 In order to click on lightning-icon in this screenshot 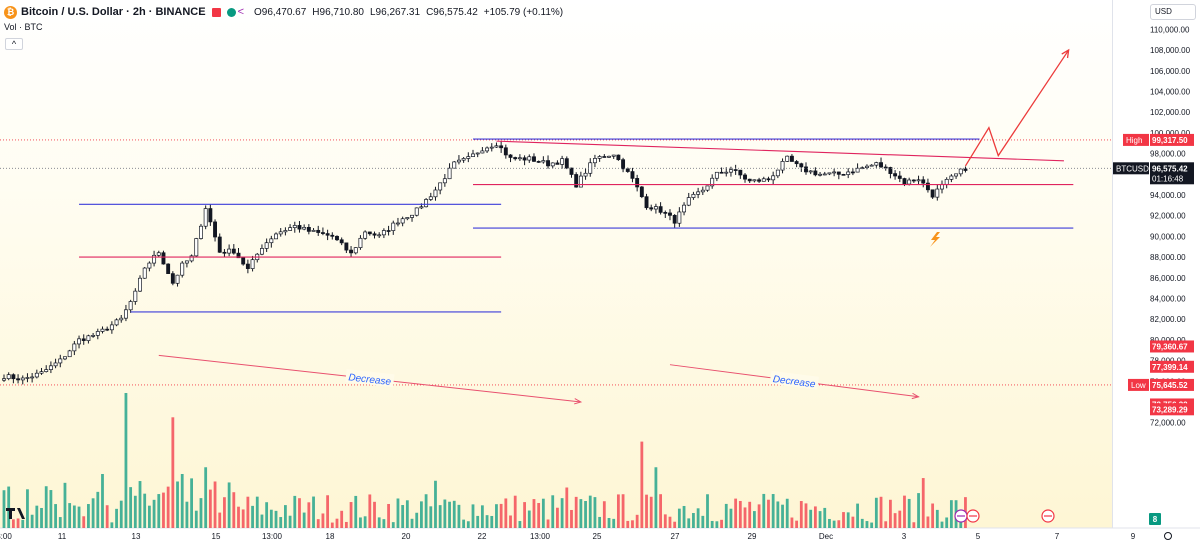, I will do `click(935, 239)`.